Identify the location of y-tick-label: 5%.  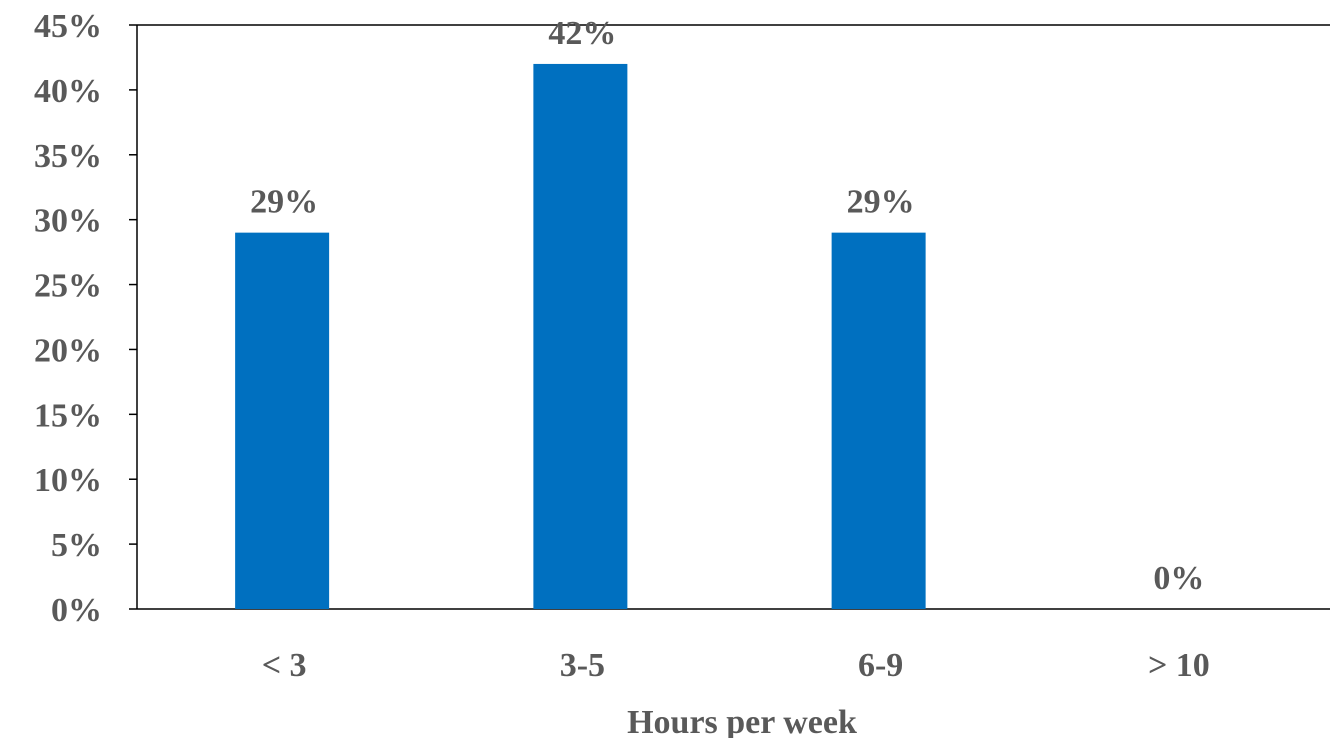
(76, 545).